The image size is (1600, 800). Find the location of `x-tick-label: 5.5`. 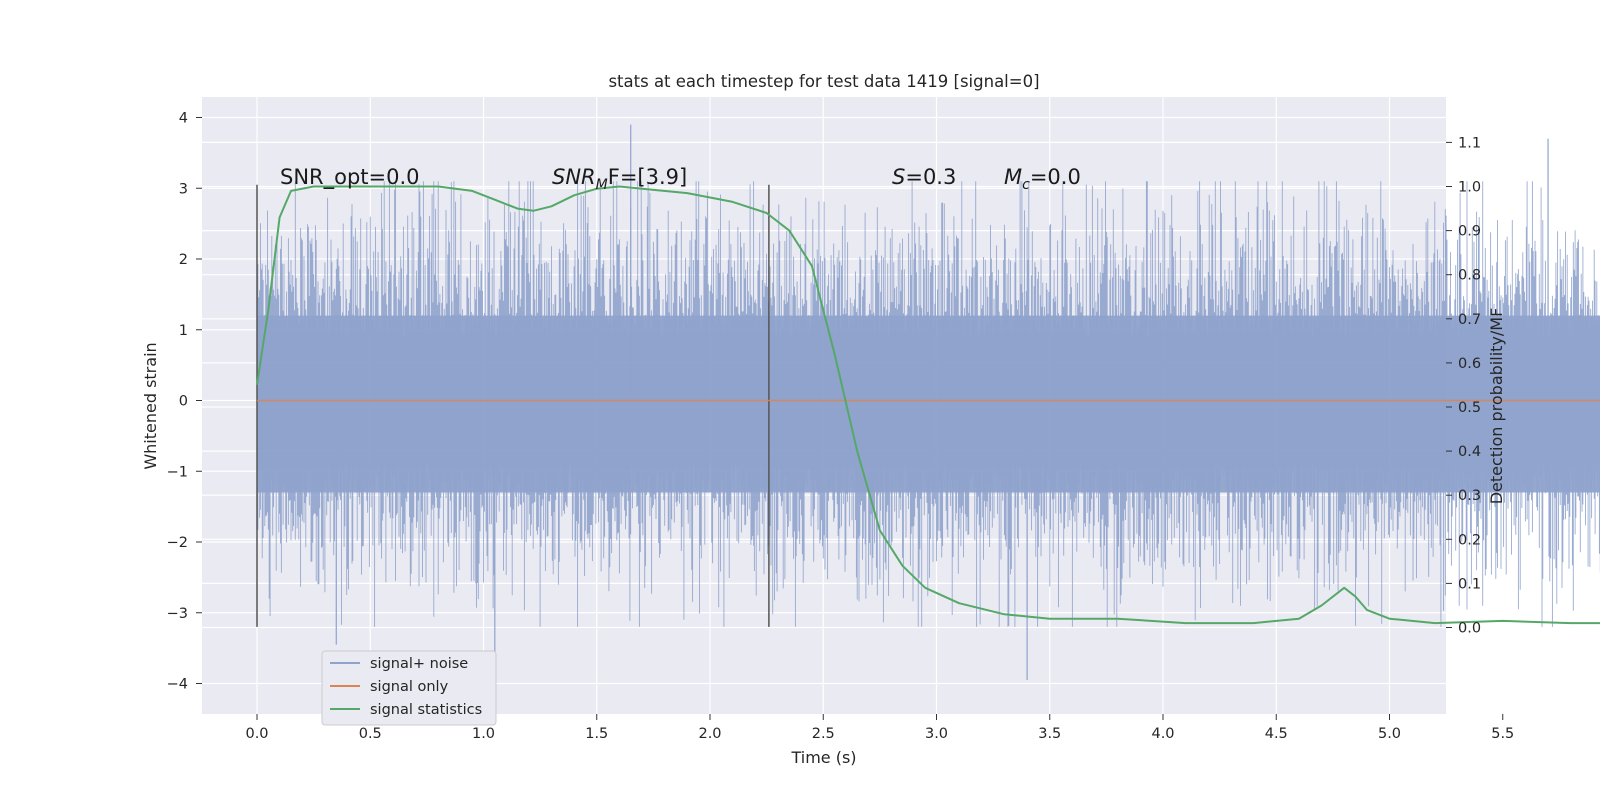

x-tick-label: 5.5 is located at coordinates (1502, 734).